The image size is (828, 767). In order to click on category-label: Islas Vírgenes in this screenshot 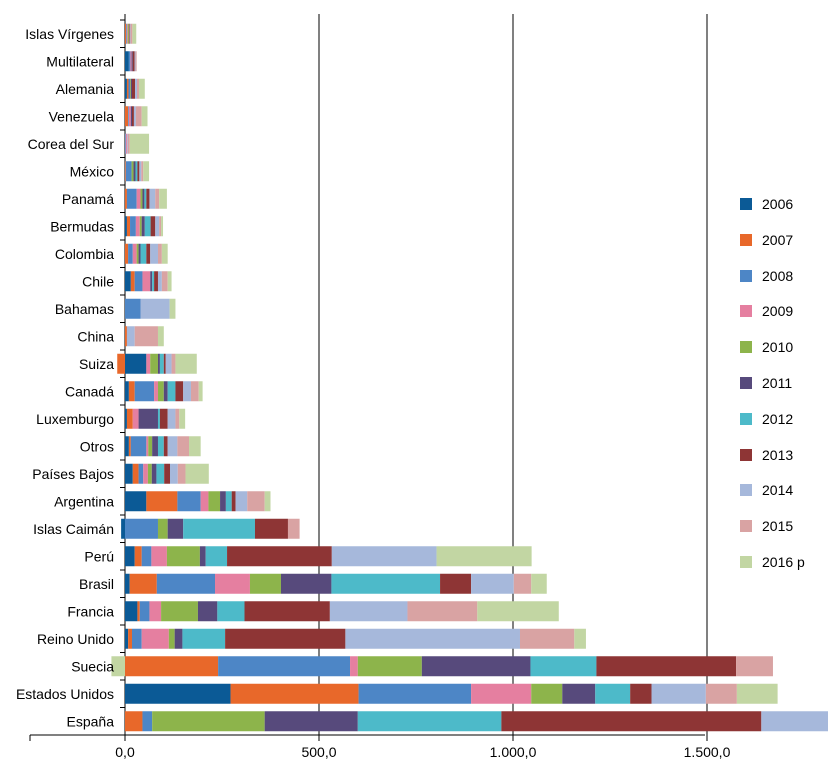, I will do `click(69, 34)`.